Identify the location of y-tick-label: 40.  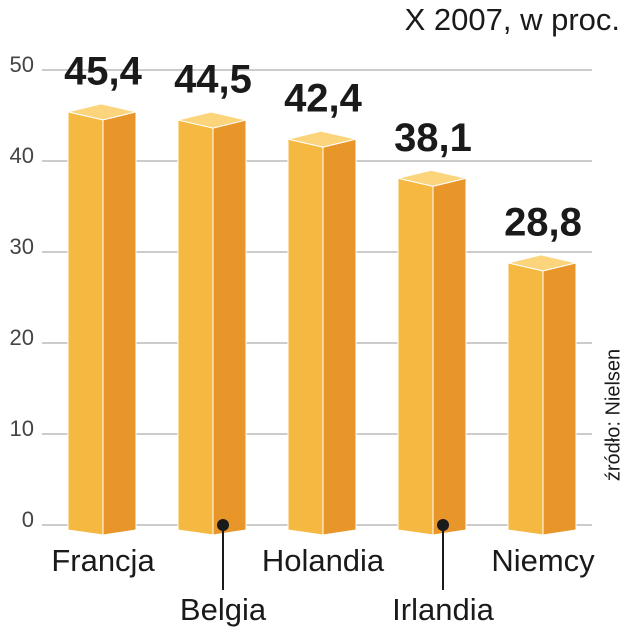
(22, 155).